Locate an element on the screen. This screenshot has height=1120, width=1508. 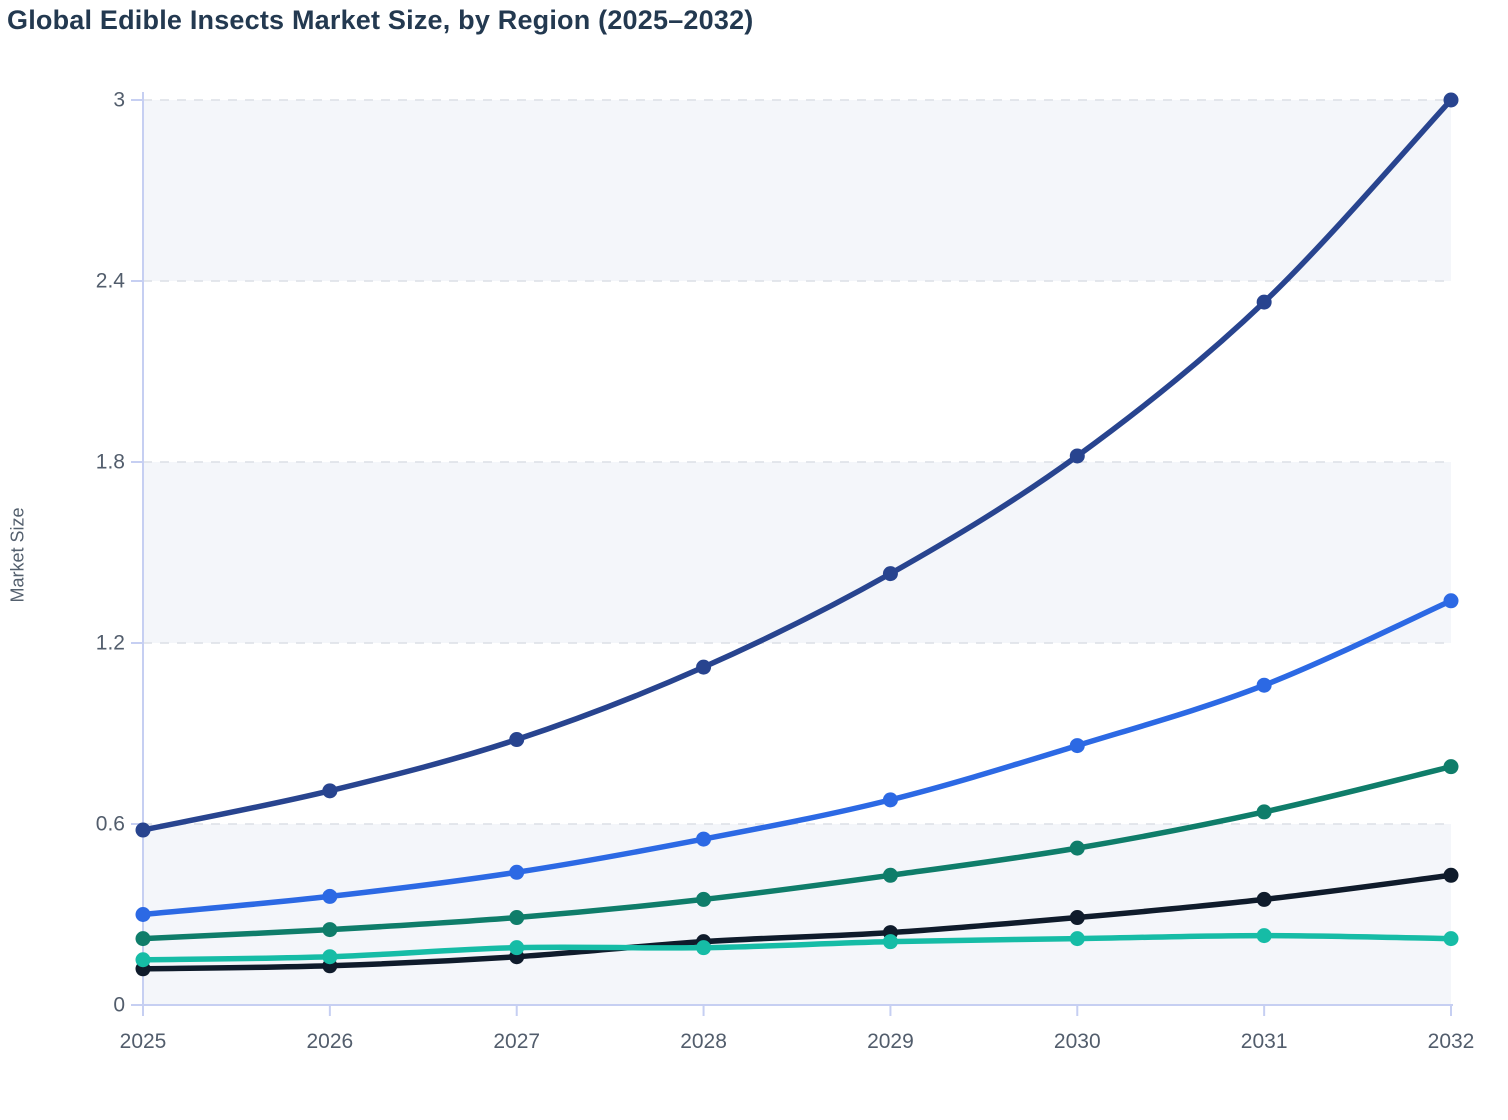
x-tick-label: 2028 is located at coordinates (703, 1041).